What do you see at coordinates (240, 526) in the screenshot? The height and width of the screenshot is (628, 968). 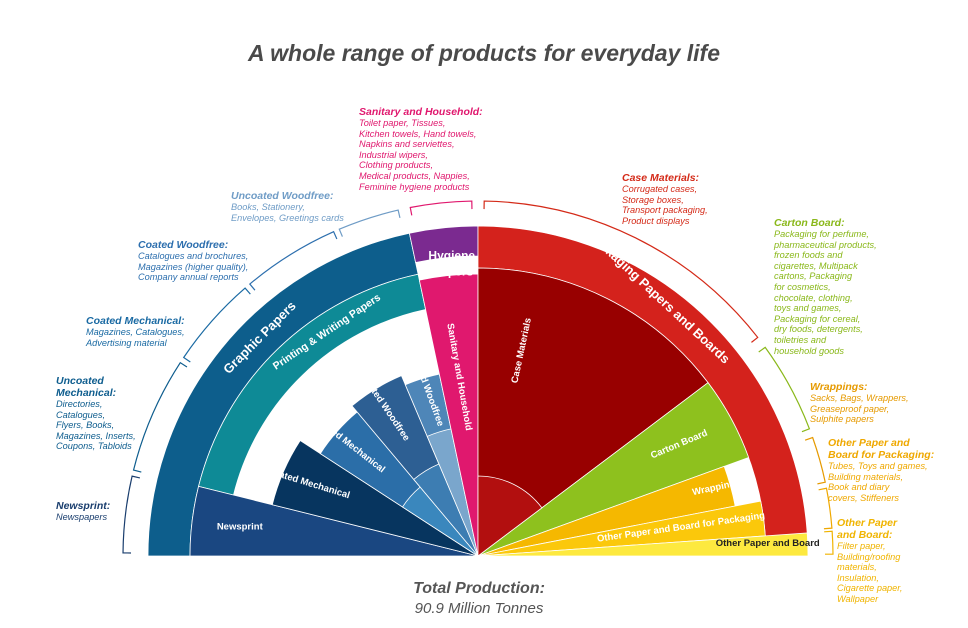 I see `newsprint-label: Newsprint` at bounding box center [240, 526].